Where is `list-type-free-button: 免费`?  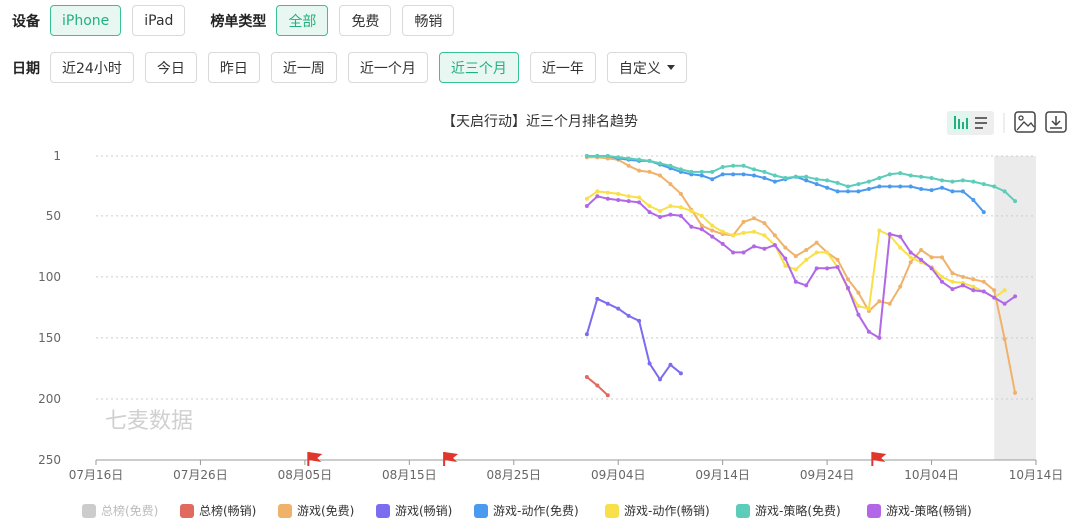
list-type-free-button: 免费 is located at coordinates (365, 20).